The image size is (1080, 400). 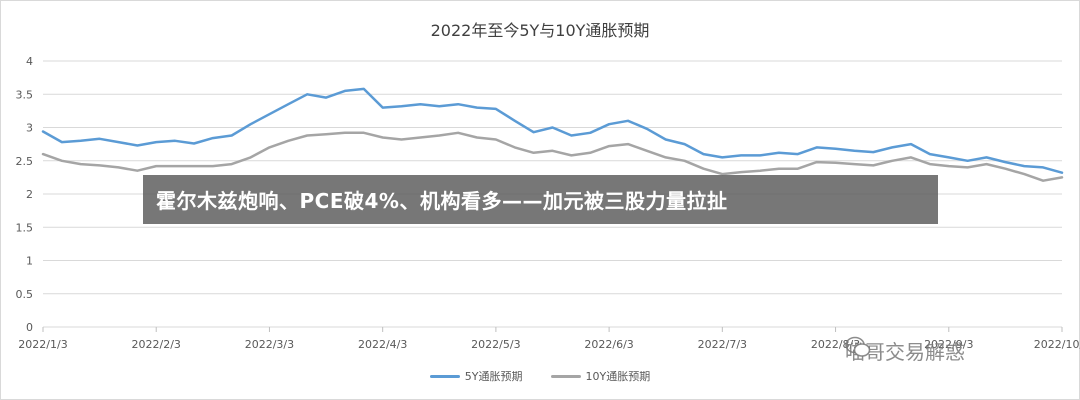 I want to click on legend-item-10y: 10Y通胀预期, so click(x=600, y=376).